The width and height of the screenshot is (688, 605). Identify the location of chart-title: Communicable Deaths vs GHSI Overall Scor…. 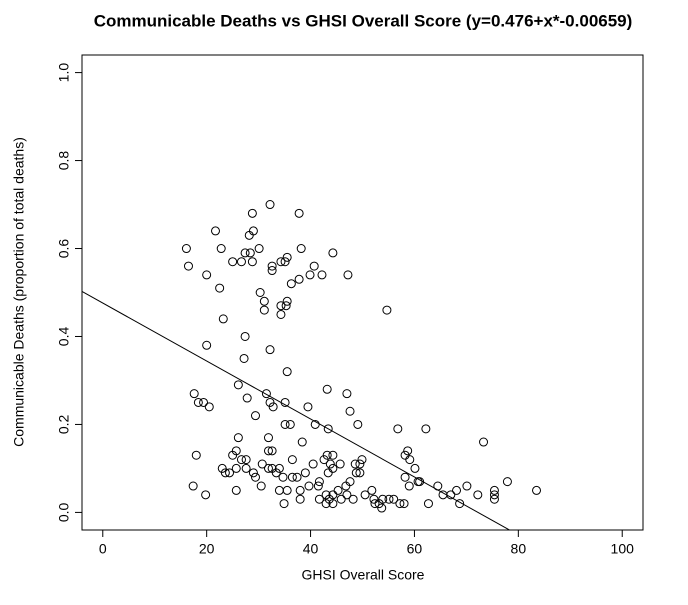
(363, 20).